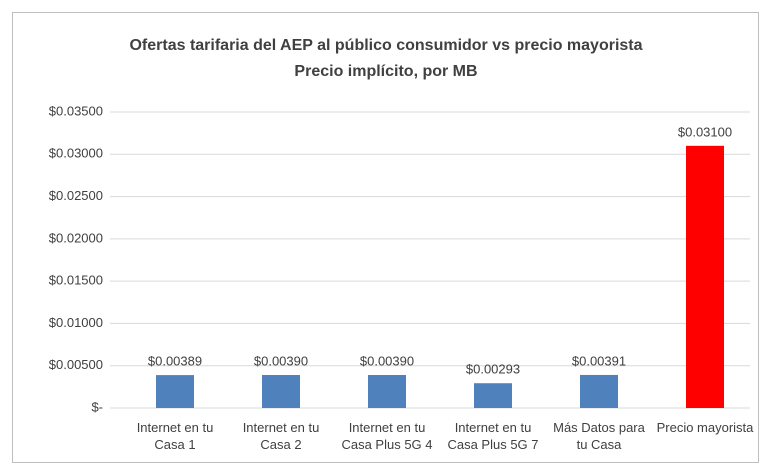  What do you see at coordinates (281, 436) in the screenshot?
I see `x-tick-label: Internet en tu Casa 2` at bounding box center [281, 436].